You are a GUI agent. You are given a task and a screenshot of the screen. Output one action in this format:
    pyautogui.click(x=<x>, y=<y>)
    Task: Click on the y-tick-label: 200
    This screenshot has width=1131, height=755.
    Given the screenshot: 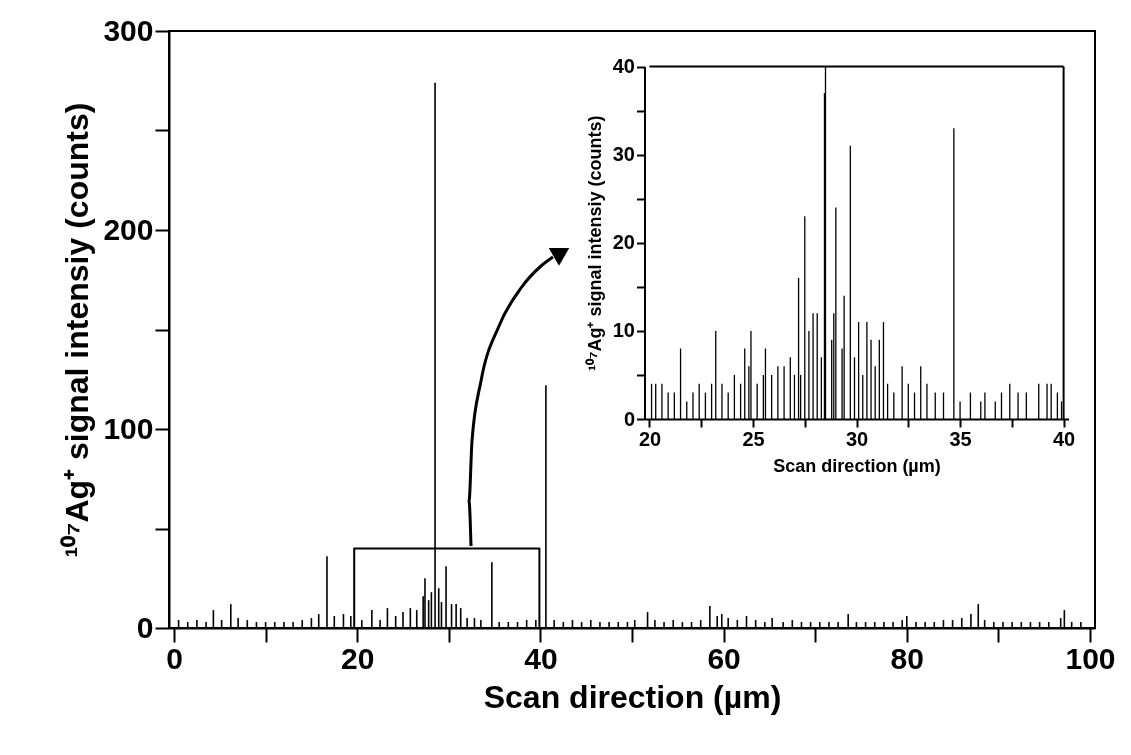 What is the action you would take?
    pyautogui.click(x=128, y=229)
    